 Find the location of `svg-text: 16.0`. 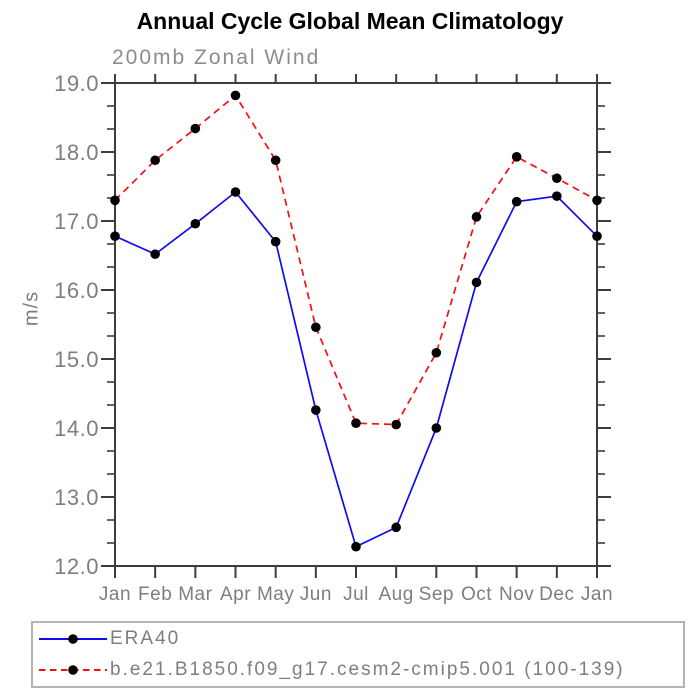

svg-text: 16.0 is located at coordinates (76, 290).